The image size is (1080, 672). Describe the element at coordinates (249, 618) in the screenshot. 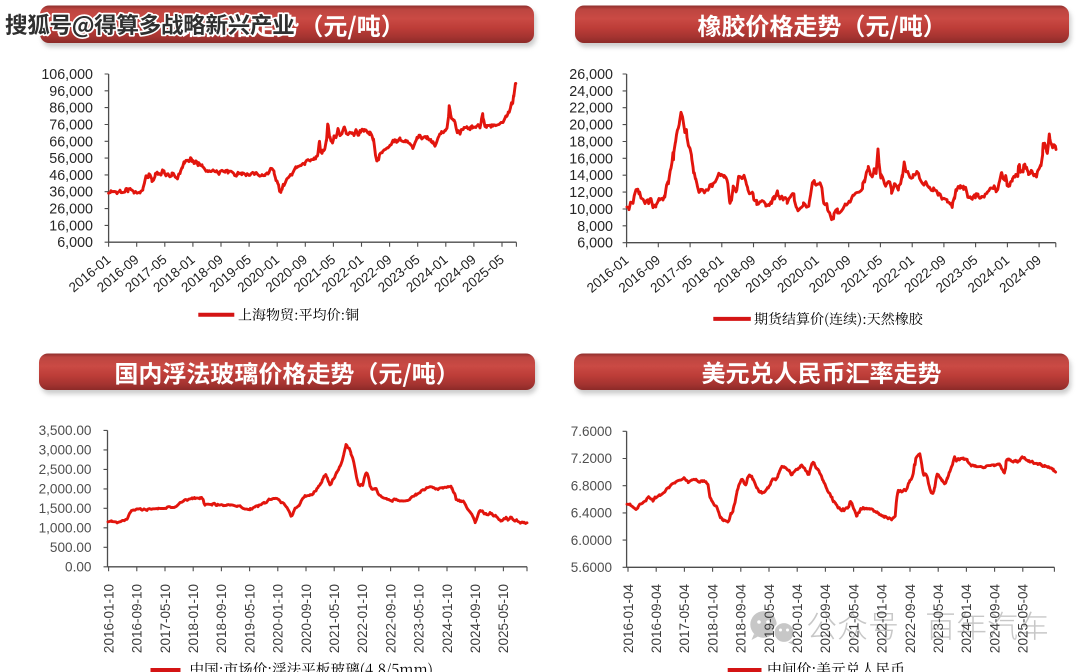

I see `svg-text: 2019-05-10` at that location.